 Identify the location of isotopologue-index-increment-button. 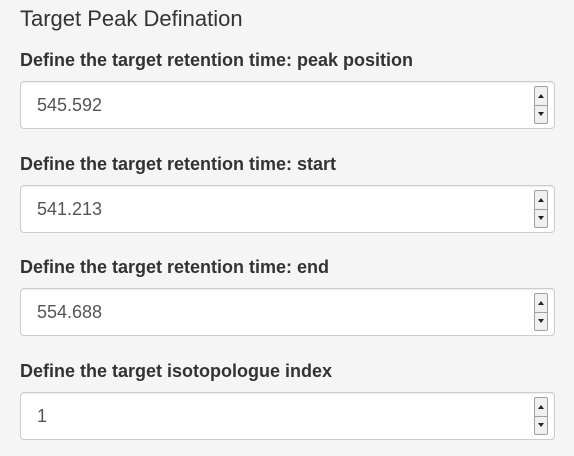
(541, 407).